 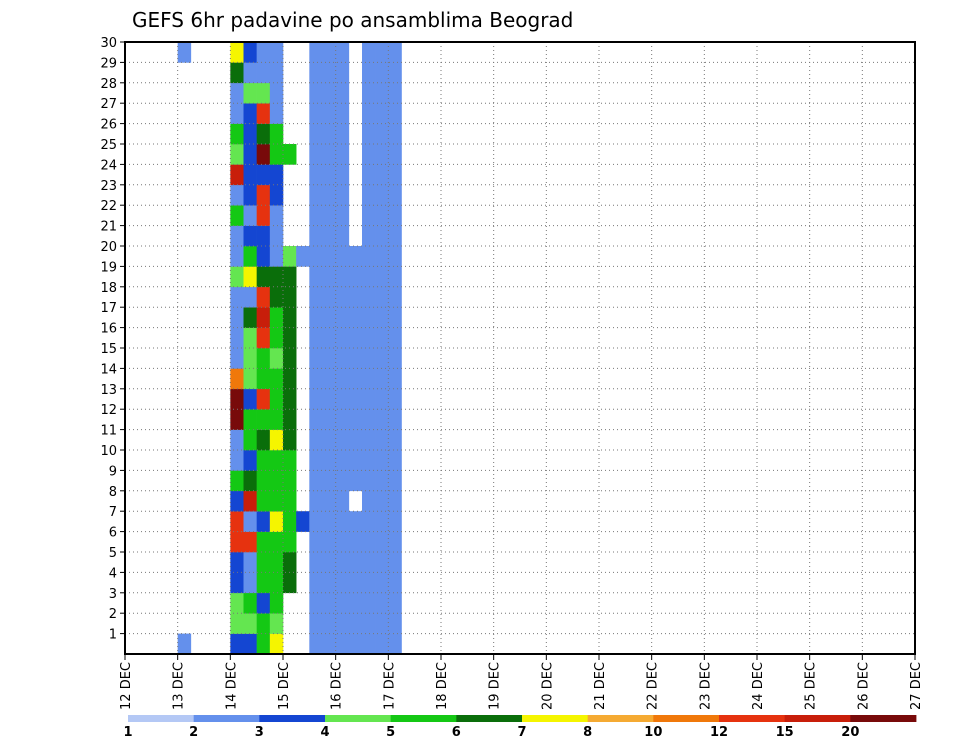 What do you see at coordinates (231, 686) in the screenshot?
I see `x-tick-label: 14 DEC` at bounding box center [231, 686].